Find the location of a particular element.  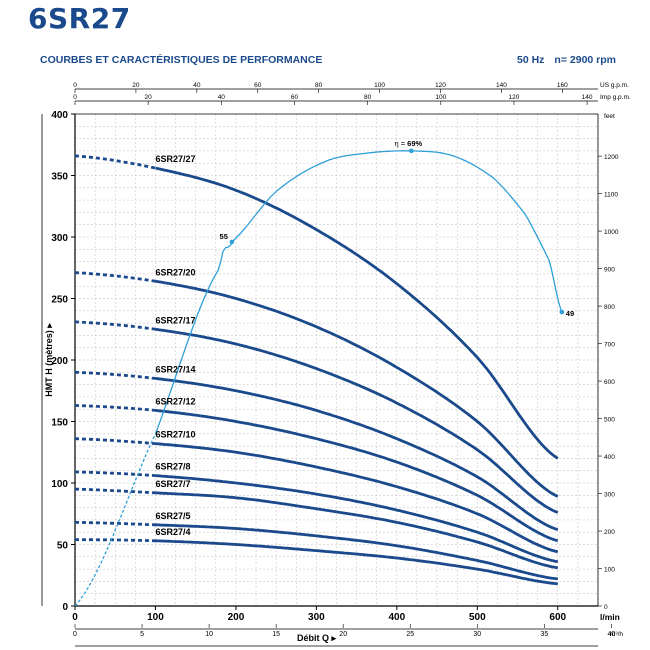

y-tick-label: 150 is located at coordinates (59, 423).